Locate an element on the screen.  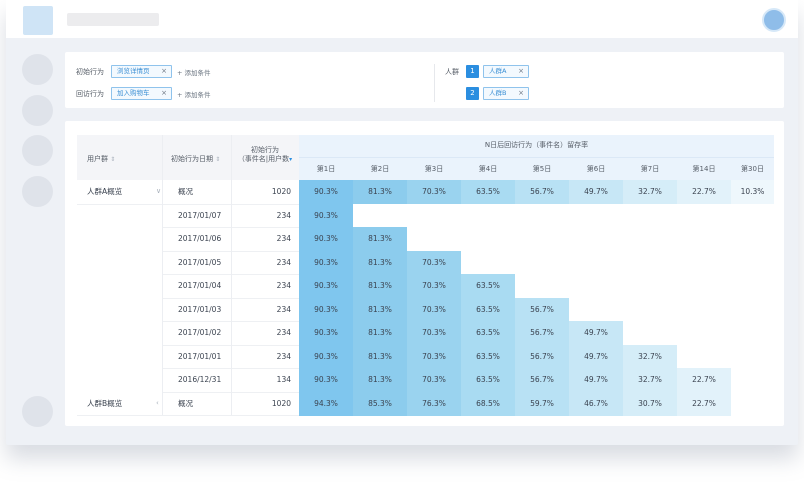
initial-date-cell: 2017/01/07 is located at coordinates (200, 215).